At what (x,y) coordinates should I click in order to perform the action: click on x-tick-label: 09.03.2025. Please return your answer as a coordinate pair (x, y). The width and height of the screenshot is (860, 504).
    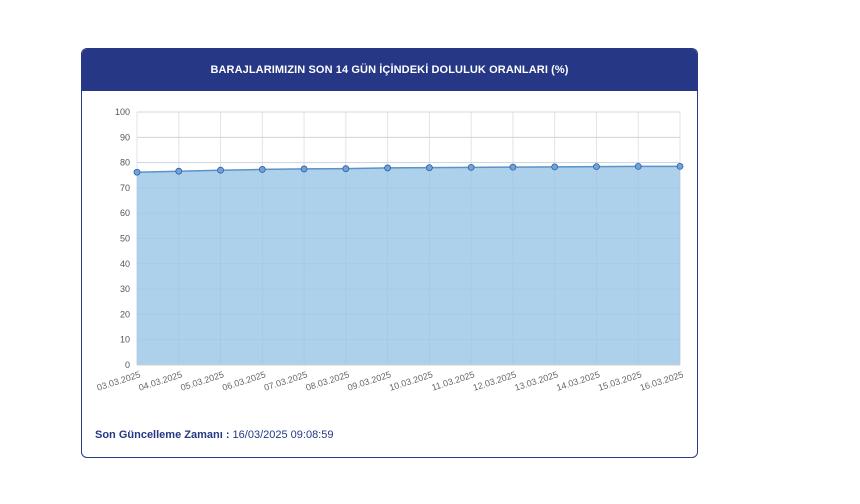
    Looking at the image, I should click on (369, 380).